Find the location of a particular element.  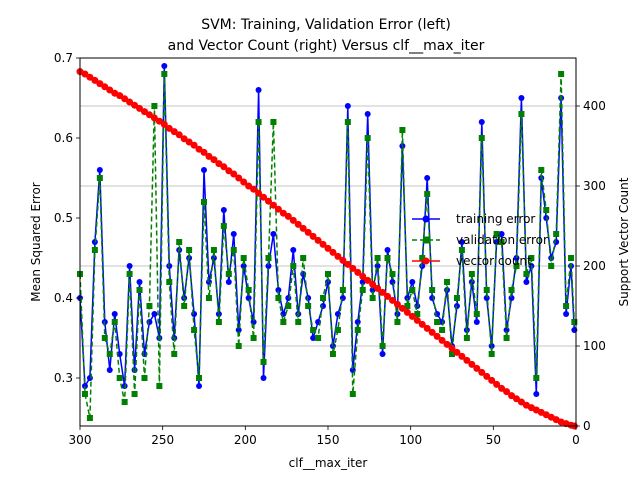

chart-title-line-1: SVM: Training, Validation Error (left) is located at coordinates (326, 25).